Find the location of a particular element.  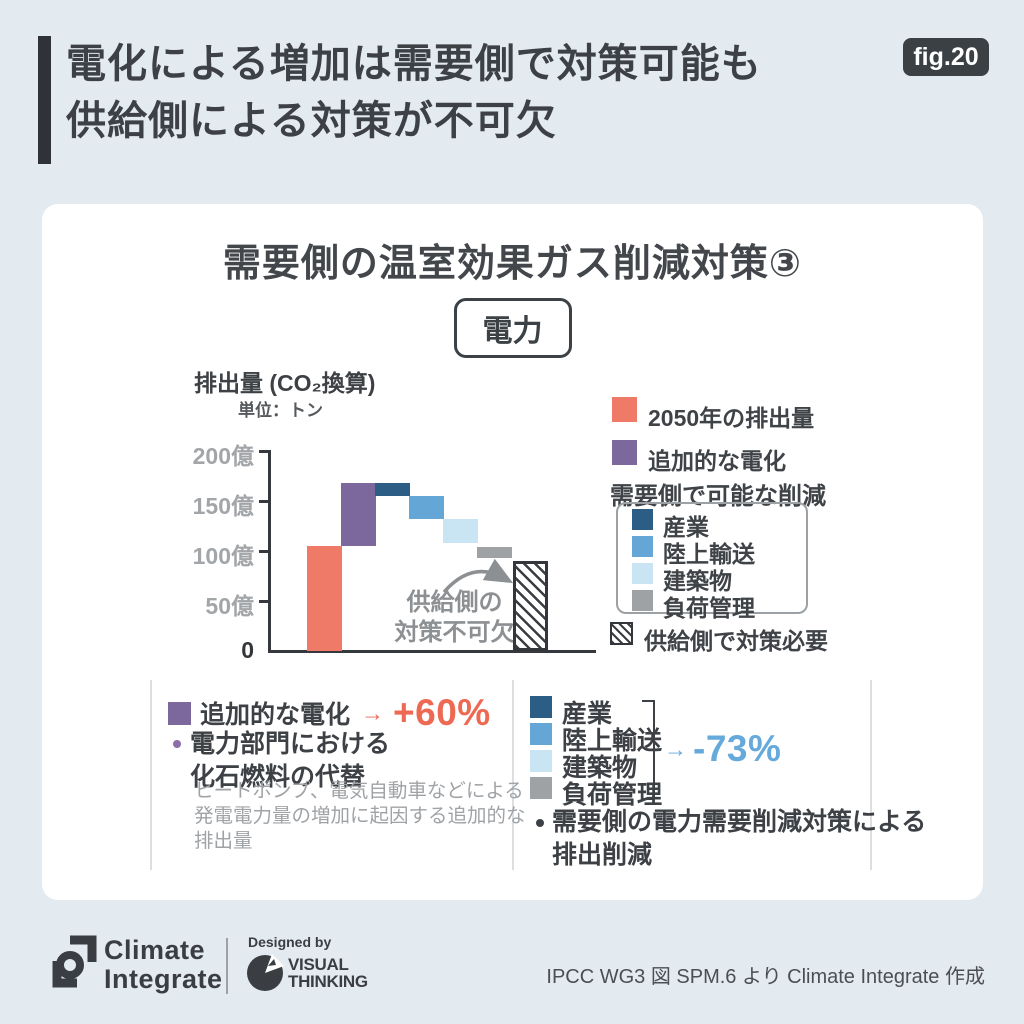

footer-divider is located at coordinates (227, 966).